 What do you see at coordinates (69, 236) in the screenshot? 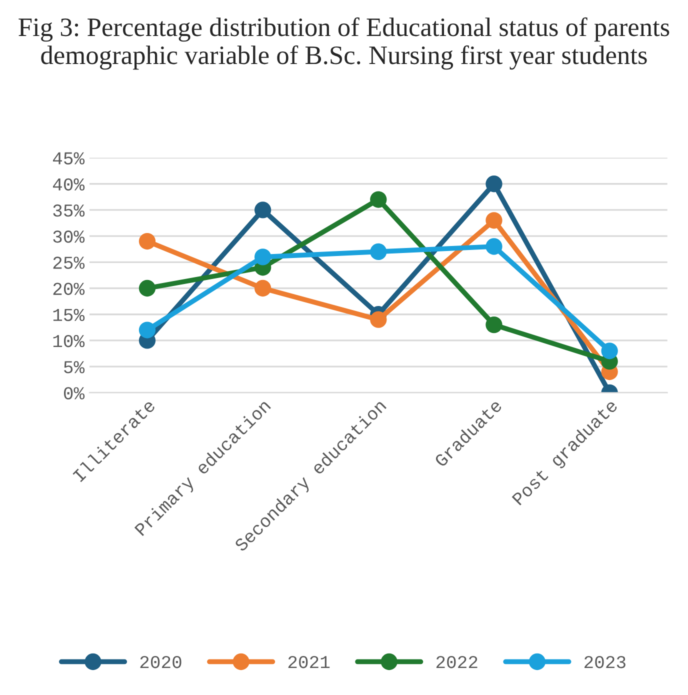
I see `y-tick-label: 30%` at bounding box center [69, 236].